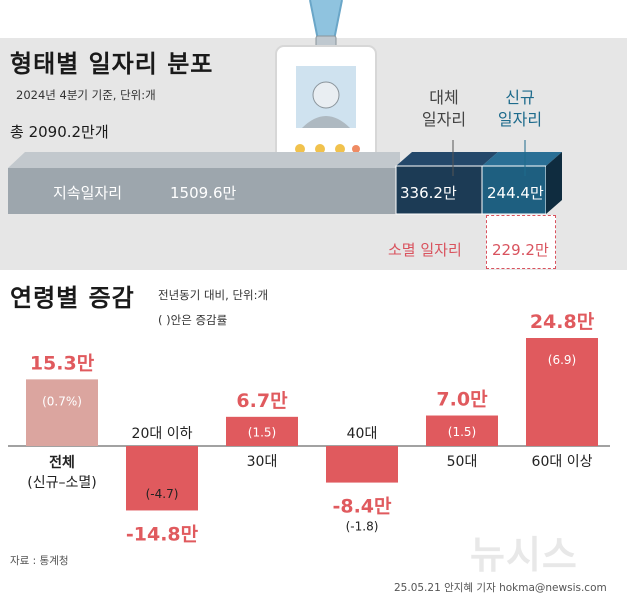 The height and width of the screenshot is (598, 627). I want to click on replacement-value: 336.2만, so click(428, 193).